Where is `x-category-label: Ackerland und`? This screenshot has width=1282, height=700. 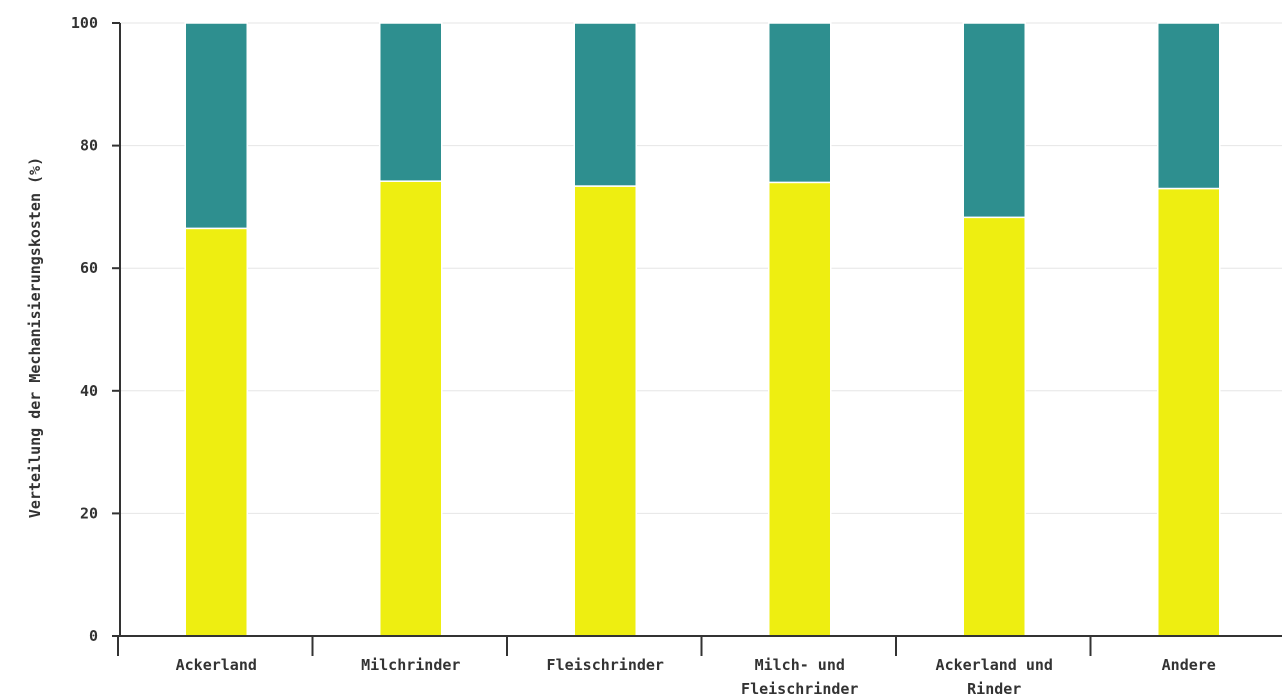
x-category-label: Ackerland und is located at coordinates (994, 665).